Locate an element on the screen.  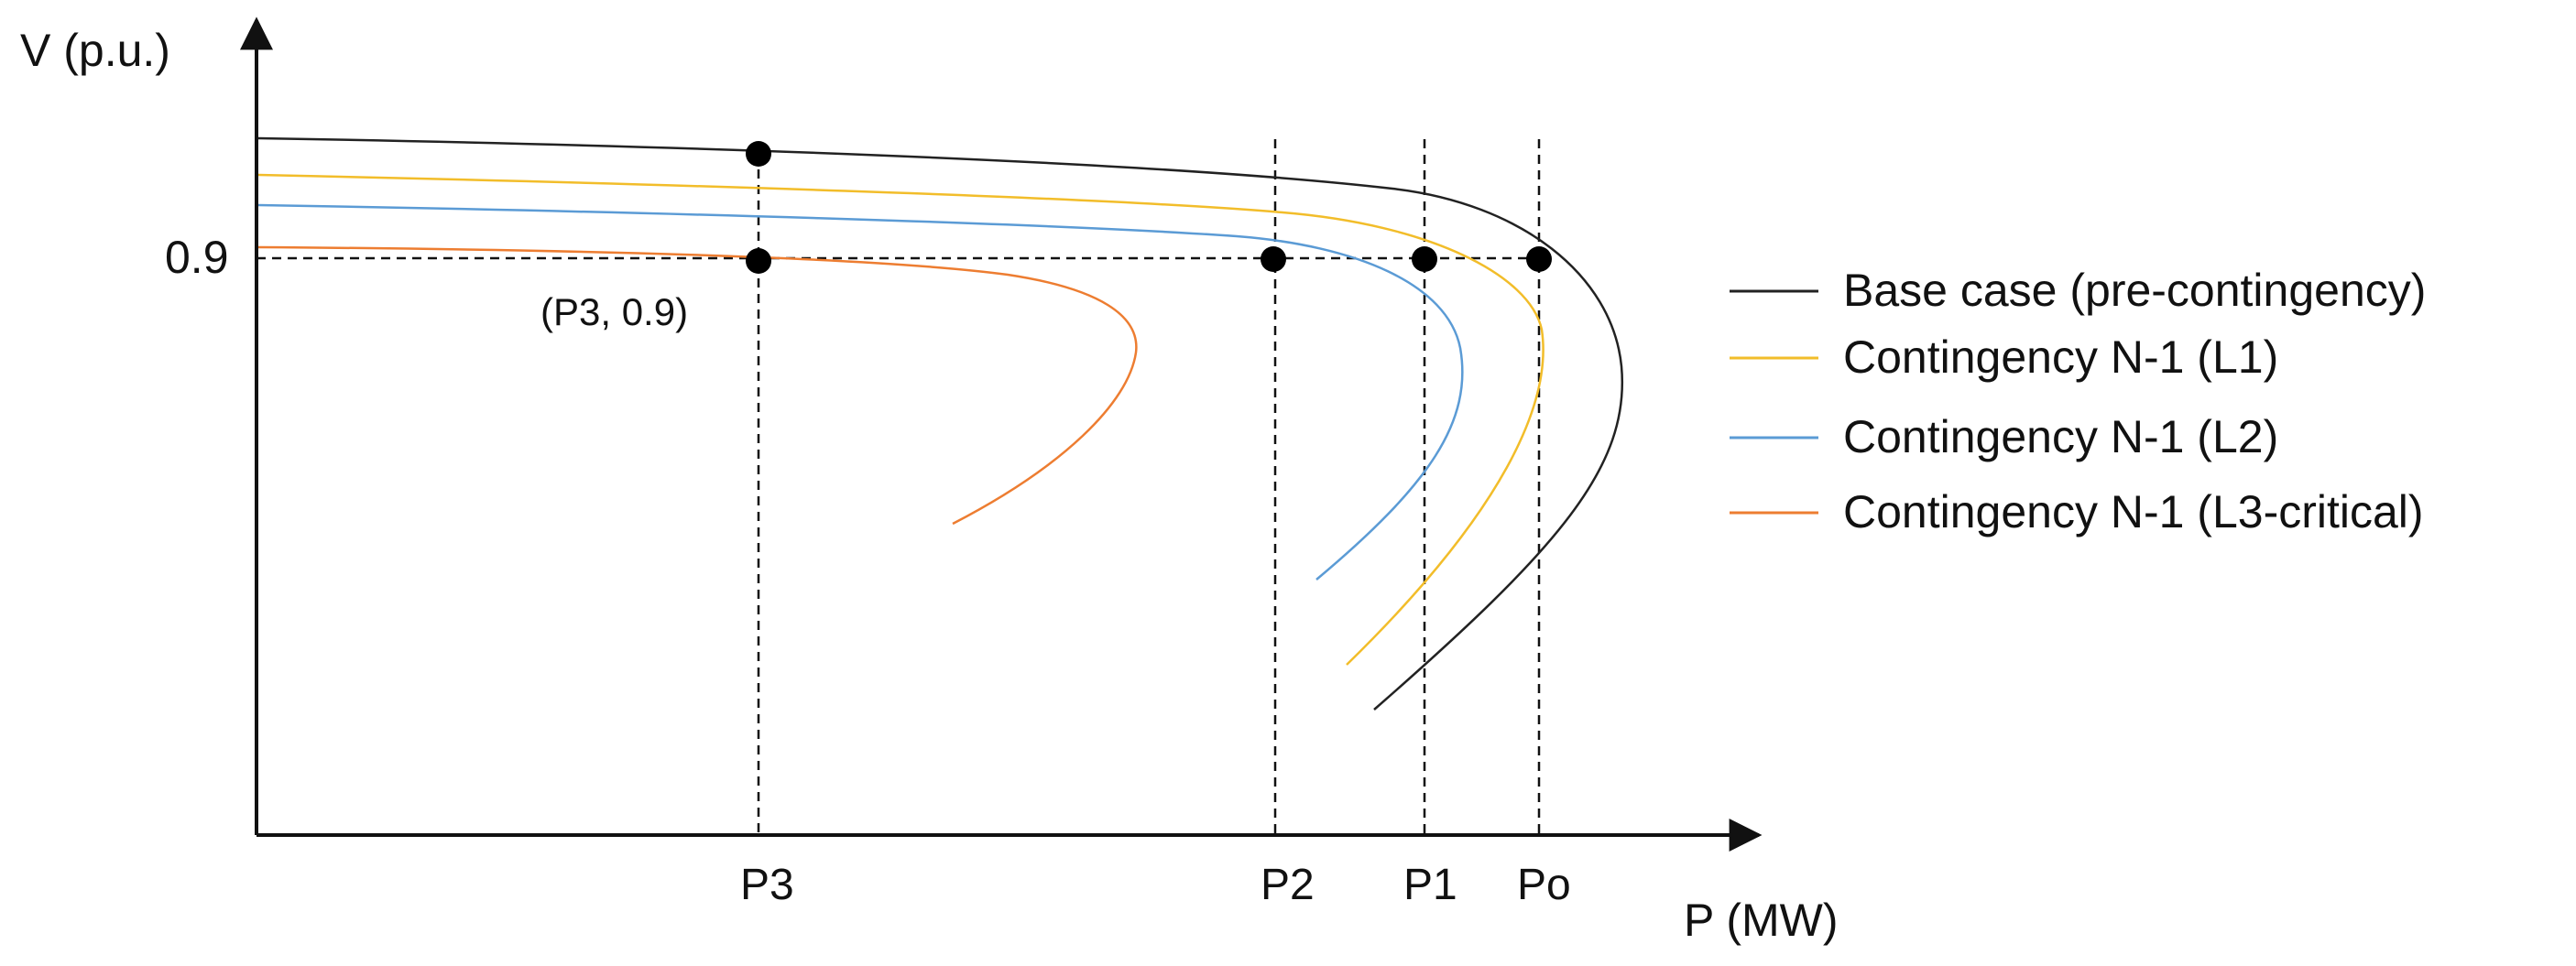
marker-p1-0.9 is located at coordinates (1424, 259).